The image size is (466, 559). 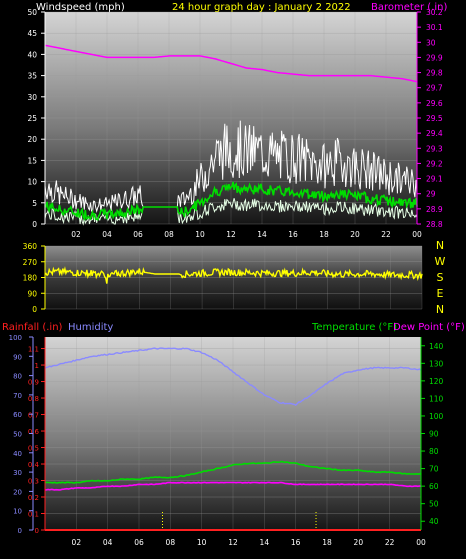 What do you see at coordinates (32, 182) in the screenshot?
I see `wind-left-tick-label: 10` at bounding box center [32, 182].